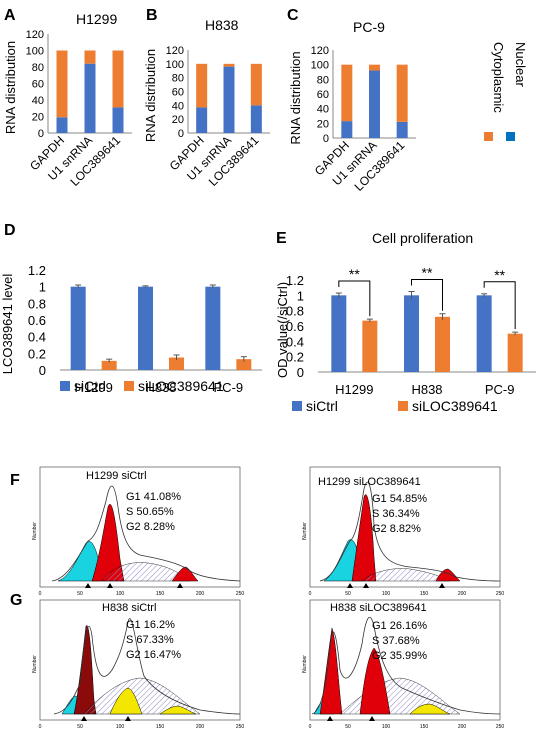  I want to click on flow-g2-percent: G2 8.82%, so click(396, 529).